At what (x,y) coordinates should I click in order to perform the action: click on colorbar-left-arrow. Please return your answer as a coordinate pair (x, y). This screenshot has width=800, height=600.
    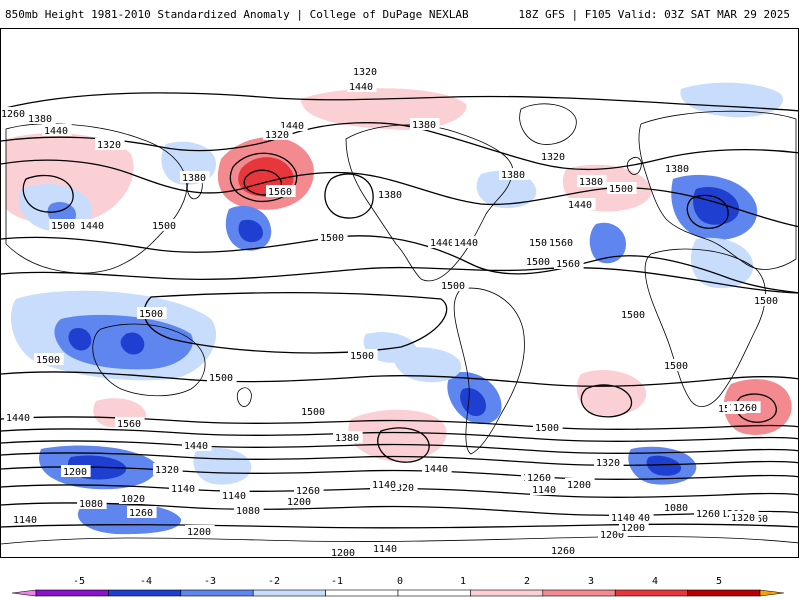
    Looking at the image, I should click on (24, 593).